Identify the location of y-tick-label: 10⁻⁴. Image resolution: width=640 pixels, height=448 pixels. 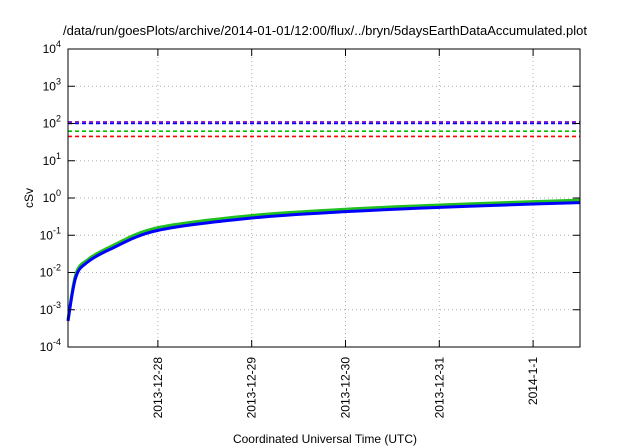
(50, 345).